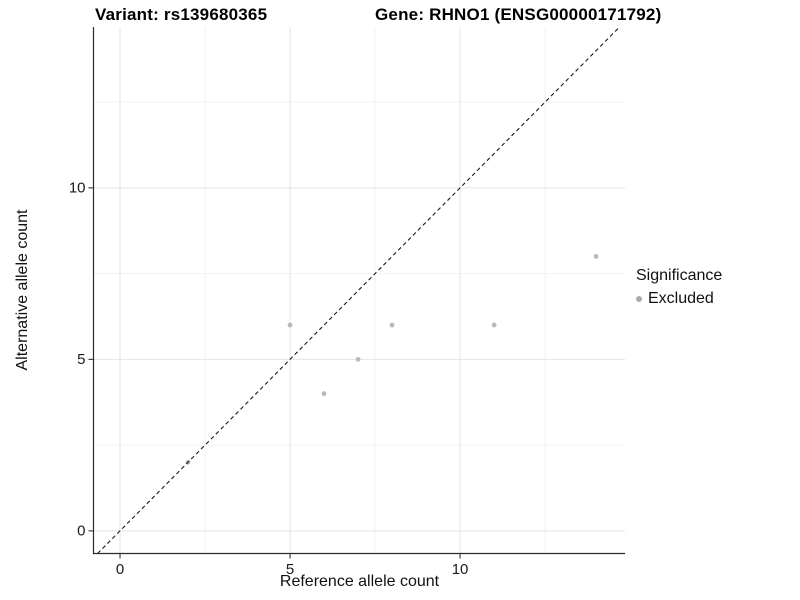  What do you see at coordinates (679, 287) in the screenshot?
I see `legend: Significance Excluded` at bounding box center [679, 287].